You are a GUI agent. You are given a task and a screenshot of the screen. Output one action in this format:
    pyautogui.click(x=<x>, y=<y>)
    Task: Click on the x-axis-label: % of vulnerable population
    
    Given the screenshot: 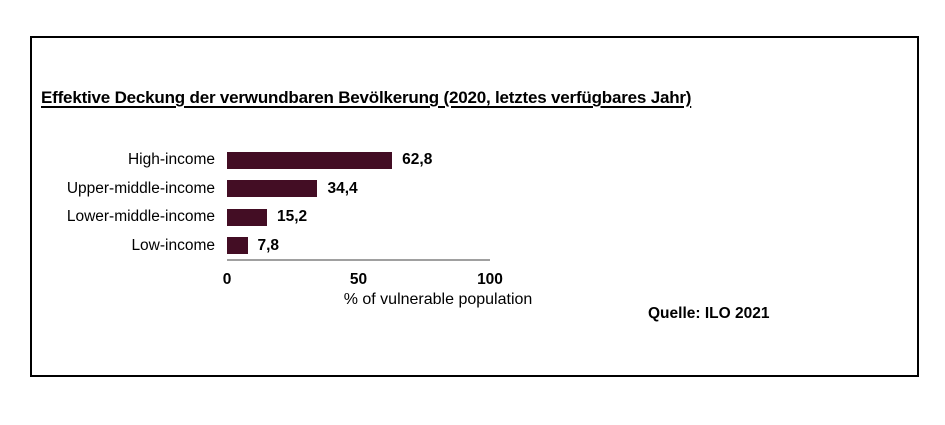 What is the action you would take?
    pyautogui.click(x=438, y=299)
    